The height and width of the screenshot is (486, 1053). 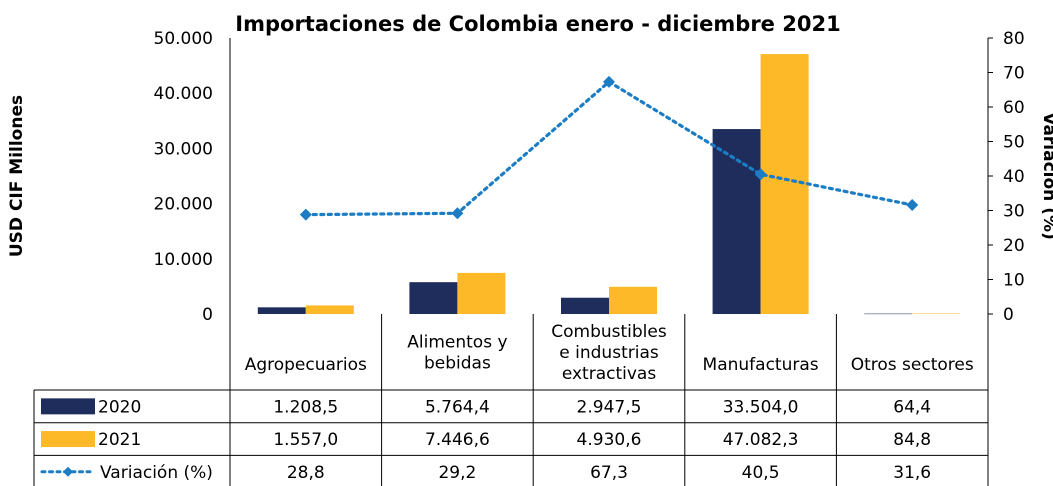 What do you see at coordinates (305, 440) in the screenshot?
I see `table-cell: 1.557,0` at bounding box center [305, 440].